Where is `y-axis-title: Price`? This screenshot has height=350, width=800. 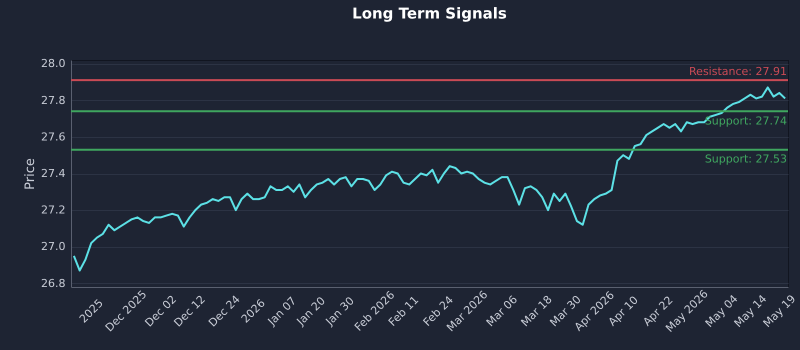 y-axis-title: Price is located at coordinates (30, 174).